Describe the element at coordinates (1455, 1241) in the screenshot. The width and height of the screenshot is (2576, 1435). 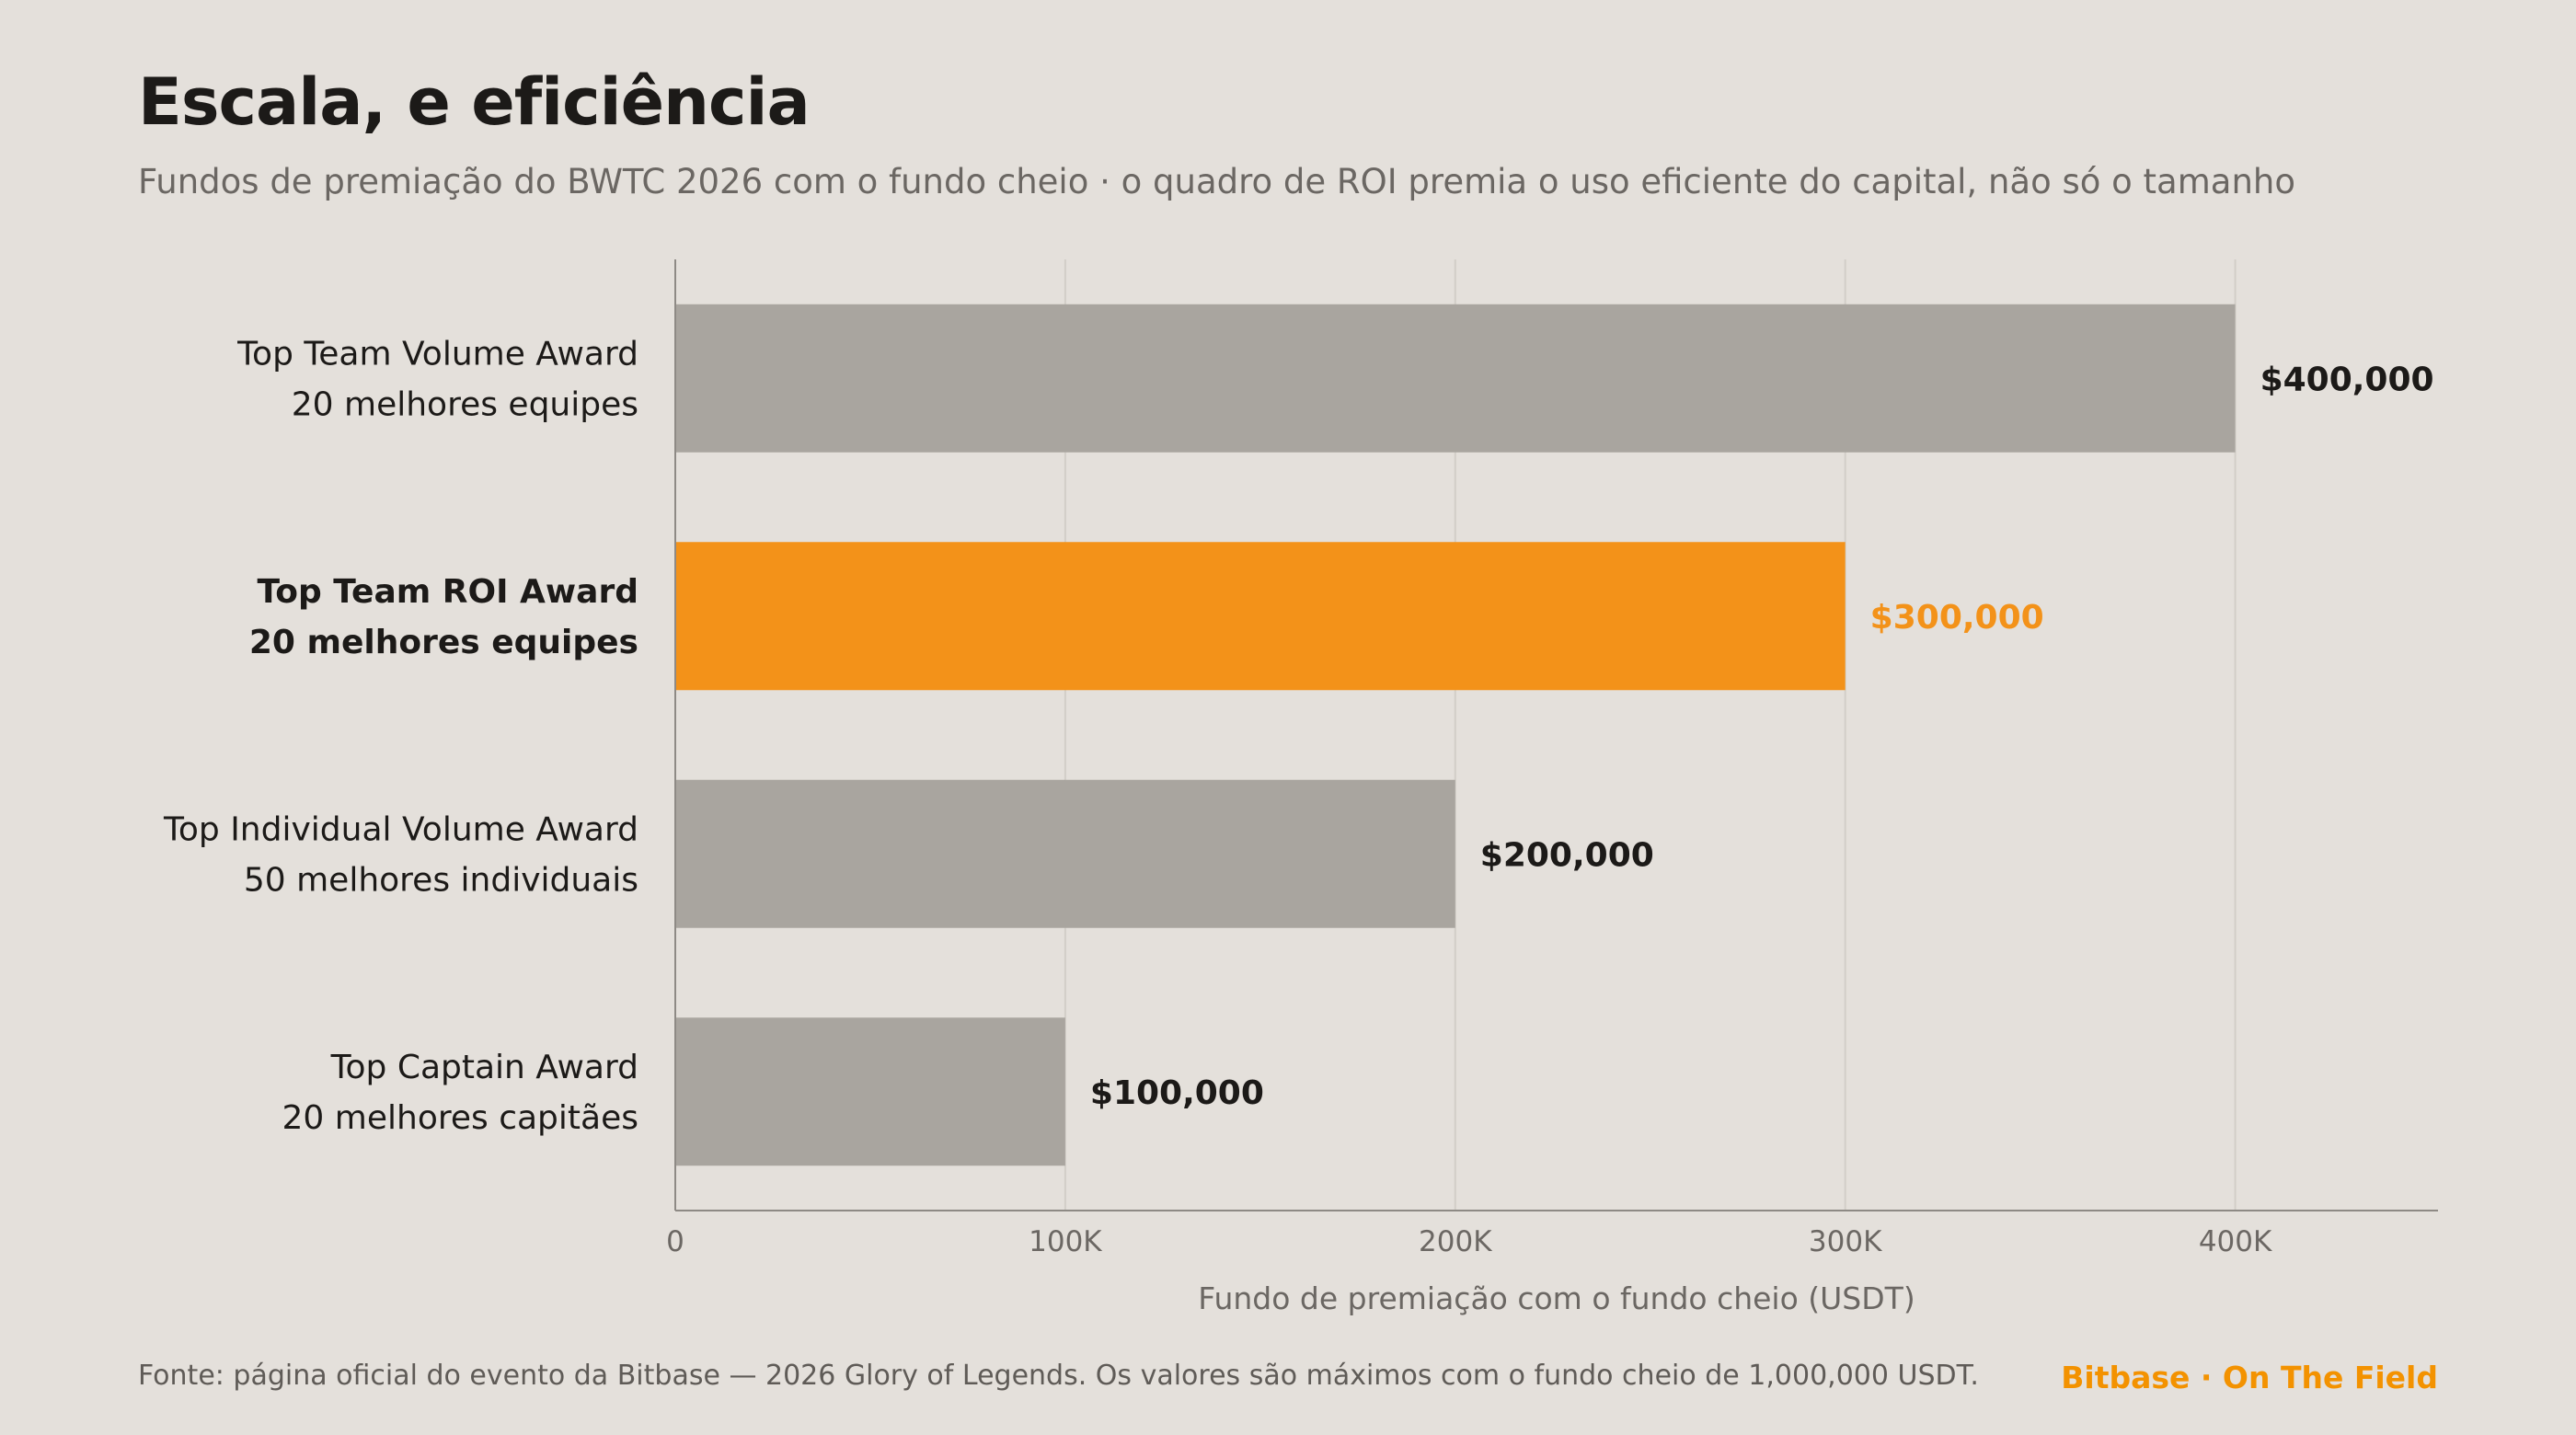
I see `x-tick-label-2: 200K` at that location.